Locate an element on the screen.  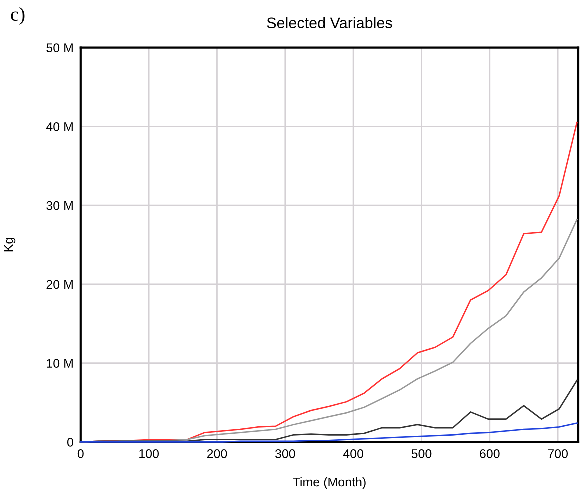
y-tick-label: 20 M is located at coordinates (59, 285).